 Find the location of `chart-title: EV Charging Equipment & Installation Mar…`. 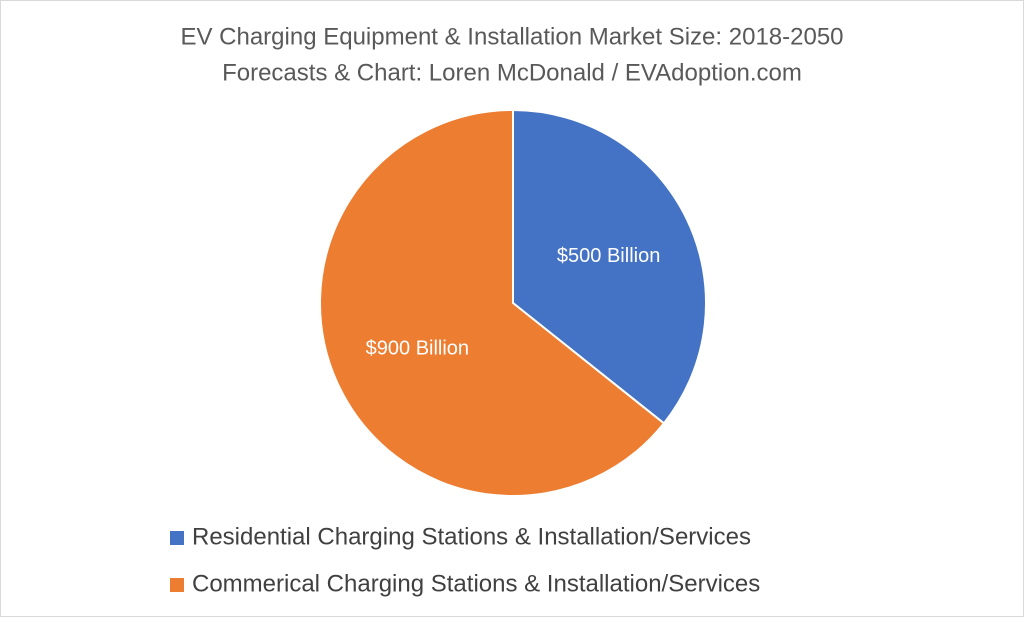

chart-title: EV Charging Equipment & Installation Mar… is located at coordinates (511, 36).